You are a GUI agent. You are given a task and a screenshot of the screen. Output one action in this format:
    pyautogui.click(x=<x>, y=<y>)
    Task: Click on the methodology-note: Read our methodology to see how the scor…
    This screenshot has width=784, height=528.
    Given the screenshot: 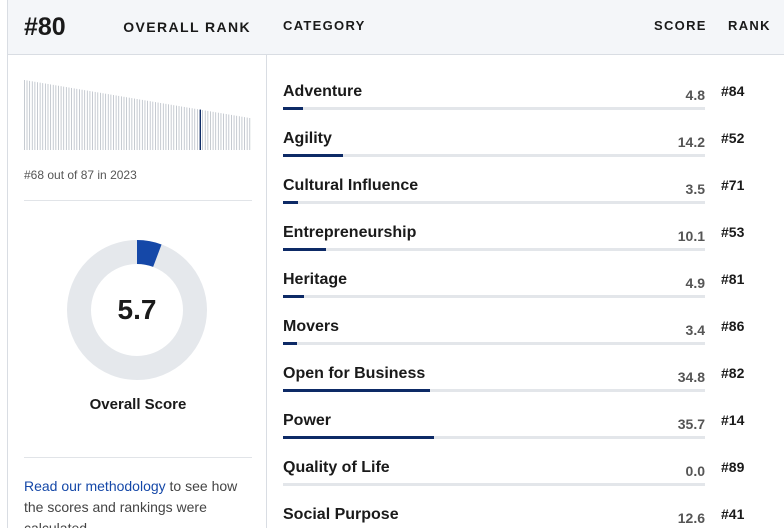 What is the action you would take?
    pyautogui.click(x=138, y=502)
    